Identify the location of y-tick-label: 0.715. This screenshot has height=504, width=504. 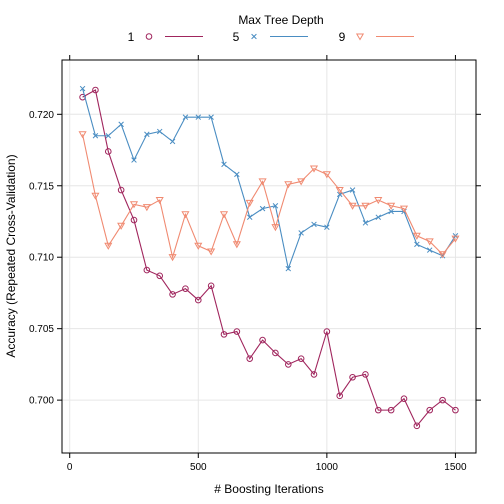
(41, 186).